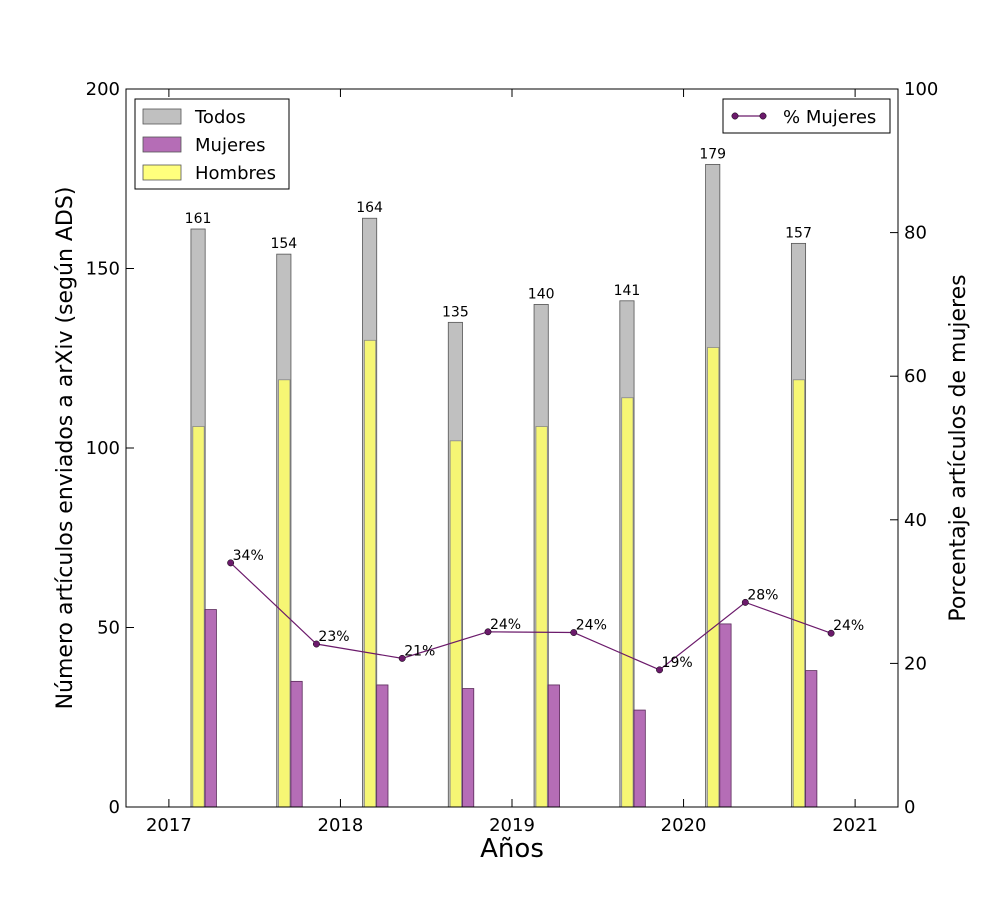 This screenshot has height=897, width=1000. I want to click on xtick-label: 2020, so click(684, 825).